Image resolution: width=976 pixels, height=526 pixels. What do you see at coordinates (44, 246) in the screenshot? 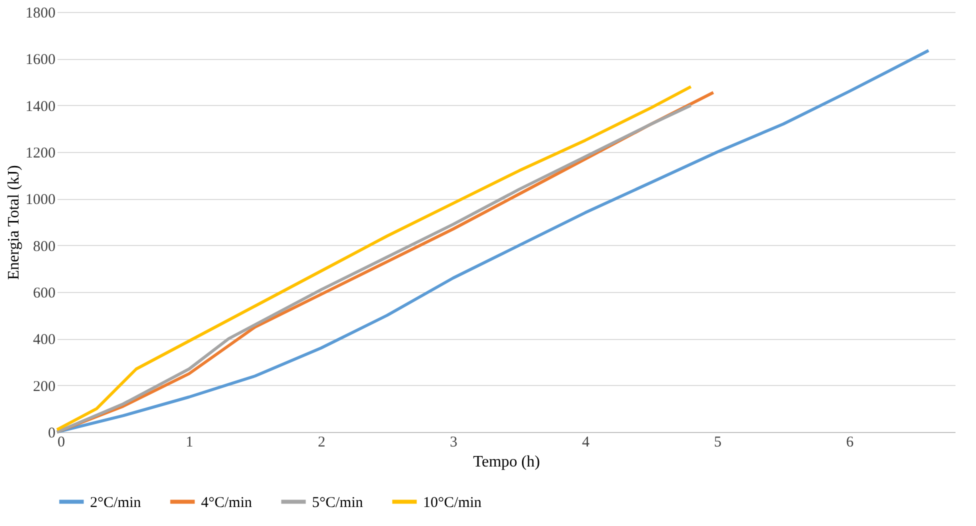
I see `y-tick-label: 800` at bounding box center [44, 246].